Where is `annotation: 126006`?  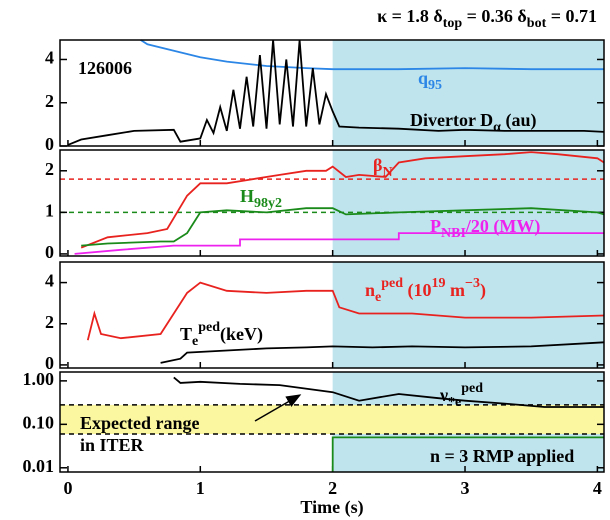 annotation: 126006 is located at coordinates (105, 68).